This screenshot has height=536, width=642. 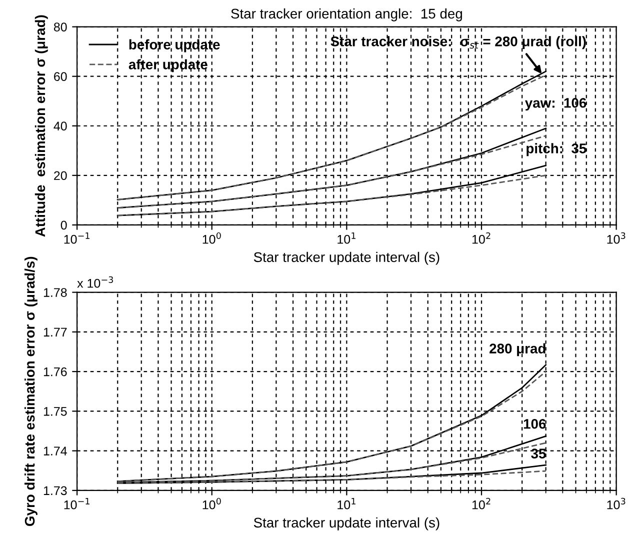 I want to click on legend-label: before update, so click(x=174, y=45).